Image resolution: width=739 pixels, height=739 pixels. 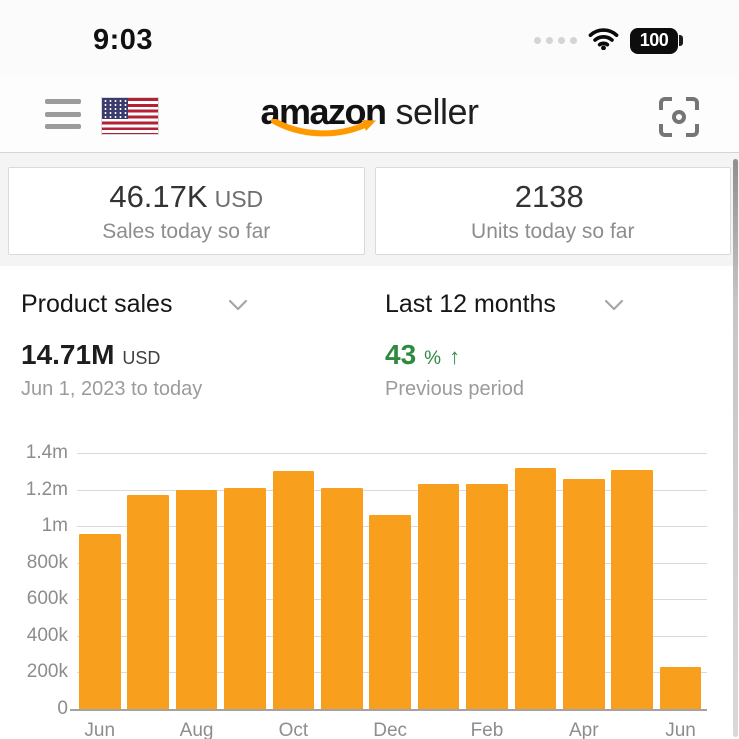 I want to click on percent-sign: %, so click(x=433, y=358).